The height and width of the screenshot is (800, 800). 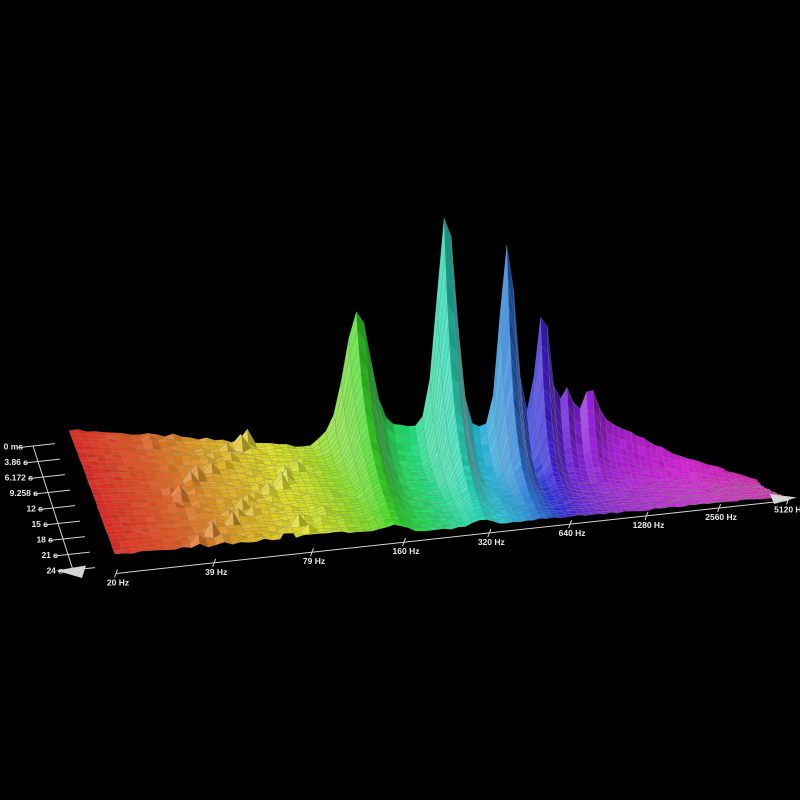 What do you see at coordinates (34, 509) in the screenshot?
I see `time-tick-label: 12 s` at bounding box center [34, 509].